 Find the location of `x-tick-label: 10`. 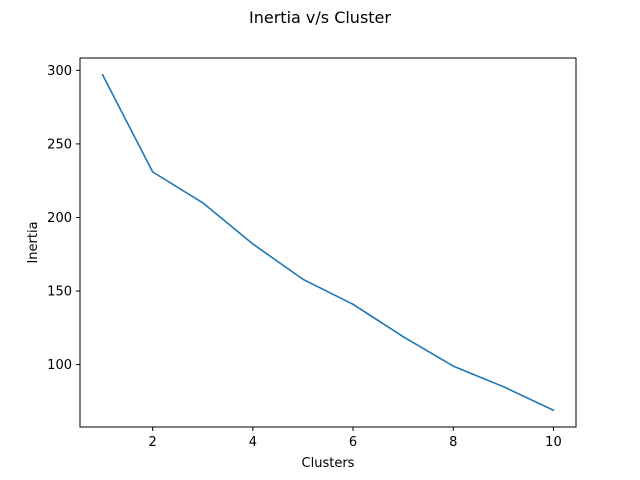

x-tick-label: 10 is located at coordinates (553, 442).